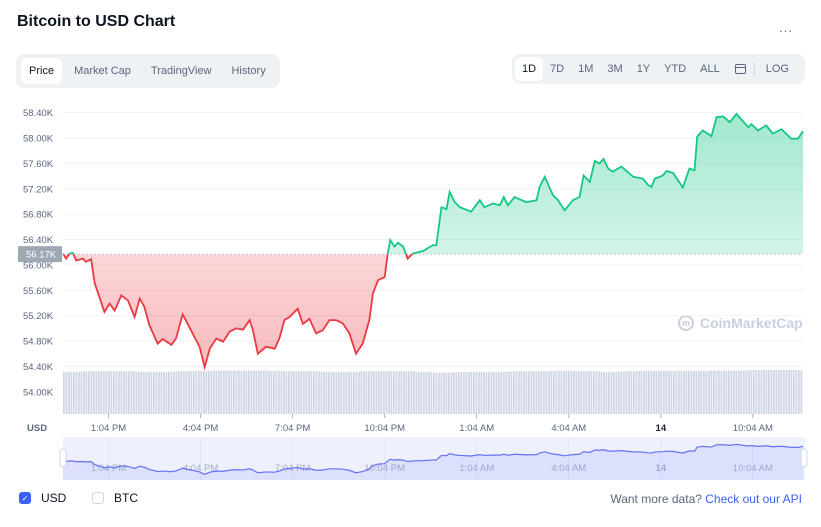  I want to click on api-promo: Want more data? Check out our API, so click(706, 499).